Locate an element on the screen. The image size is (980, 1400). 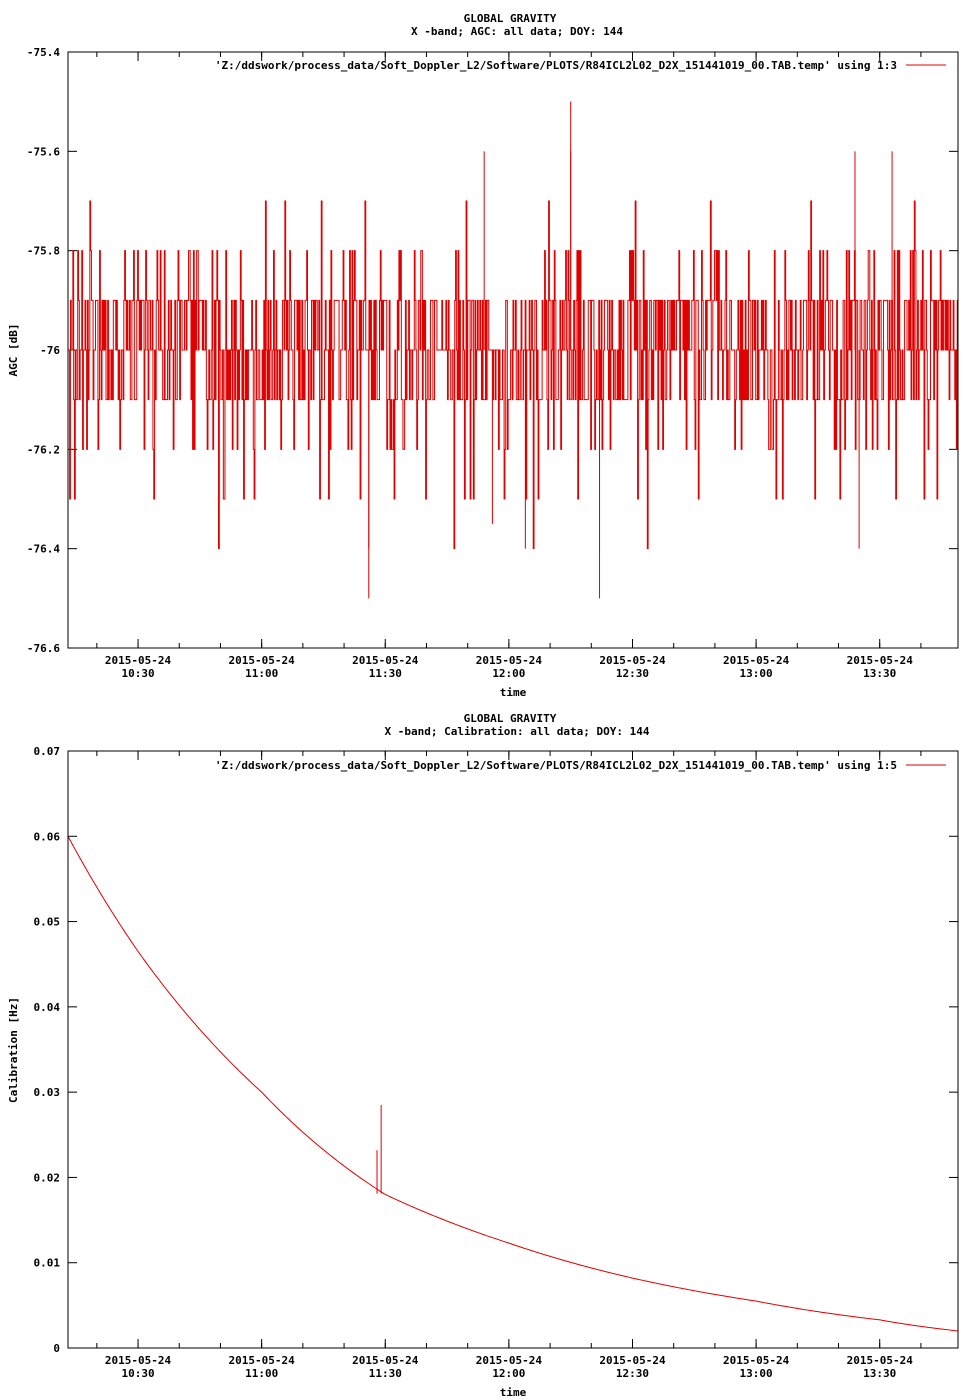
calibration-y-tick-label: 0.05 is located at coordinates (47, 922).